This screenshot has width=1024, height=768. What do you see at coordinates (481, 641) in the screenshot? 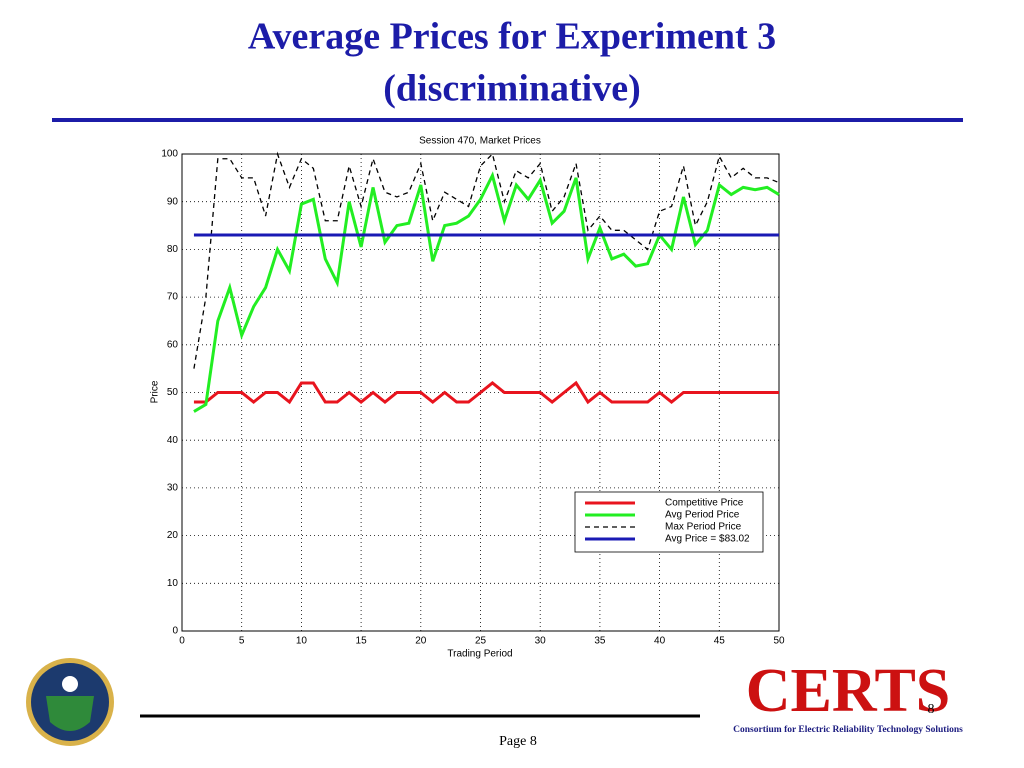
I see `x-tick-label: 25` at bounding box center [481, 641].